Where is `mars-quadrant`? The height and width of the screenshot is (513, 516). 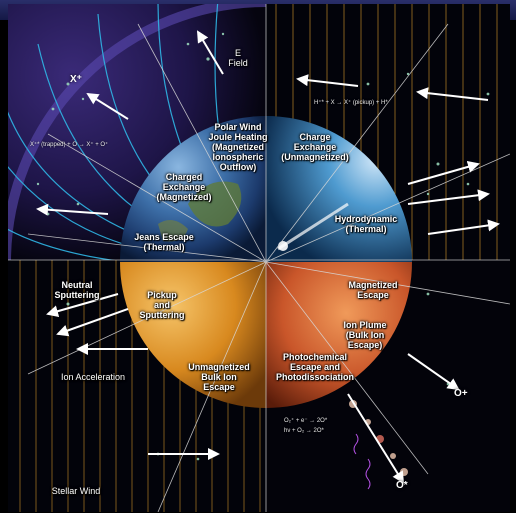
mars-quadrant is located at coordinates (339, 335).